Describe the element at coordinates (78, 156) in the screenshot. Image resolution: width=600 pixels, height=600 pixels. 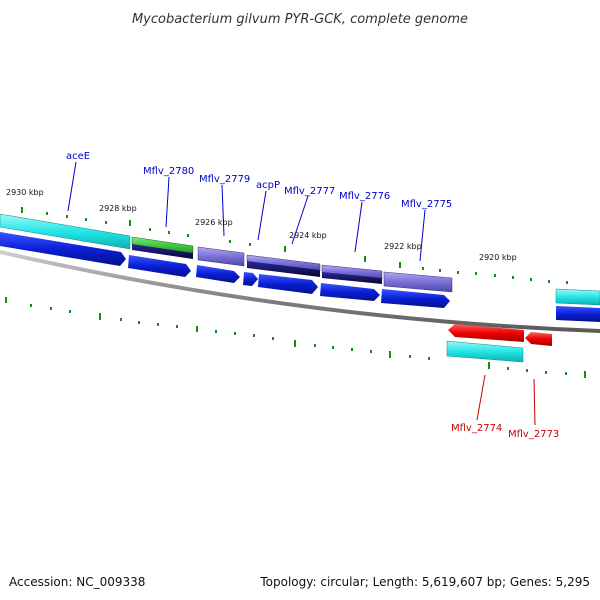
I see `gene-label-acee: aceE` at that location.